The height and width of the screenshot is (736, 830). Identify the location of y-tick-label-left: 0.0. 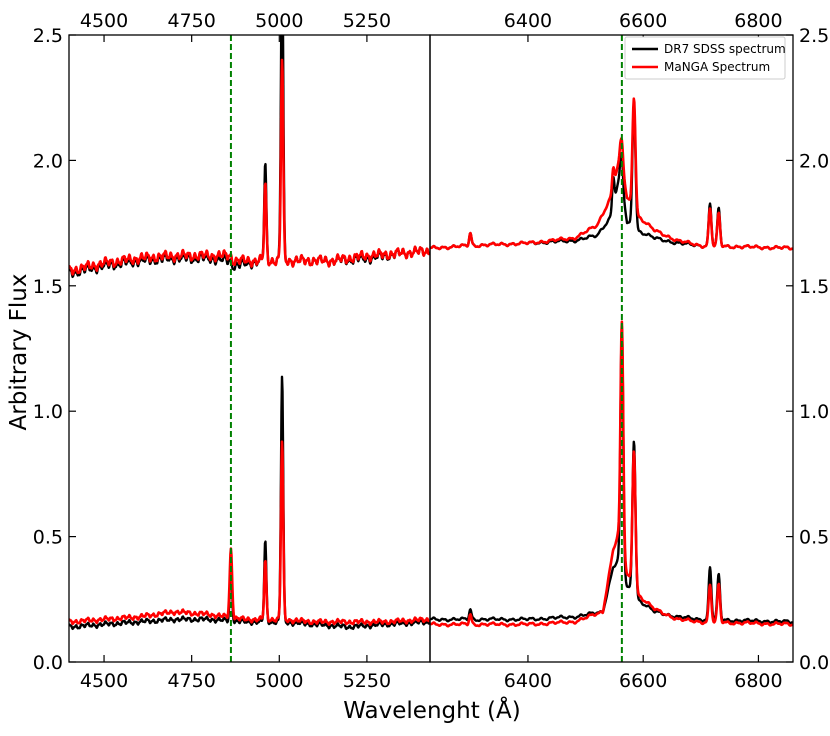
(48, 663).